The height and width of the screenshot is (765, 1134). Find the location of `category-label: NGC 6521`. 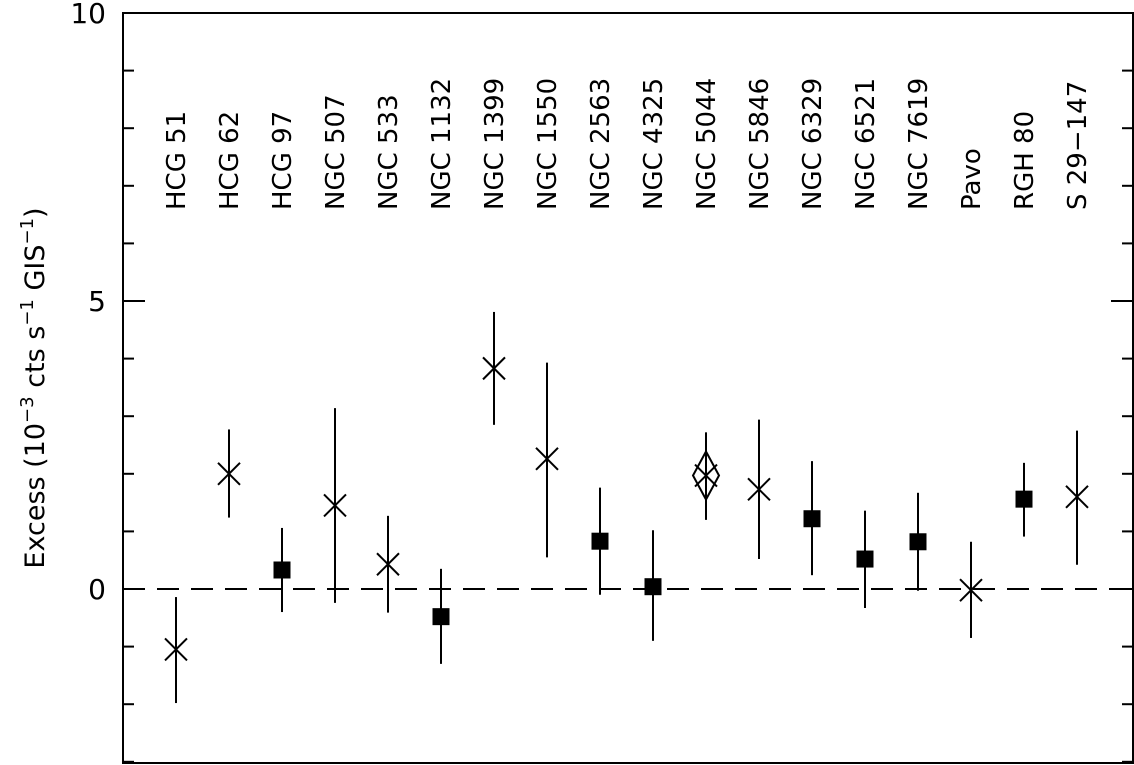

category-label: NGC 6521 is located at coordinates (866, 144).